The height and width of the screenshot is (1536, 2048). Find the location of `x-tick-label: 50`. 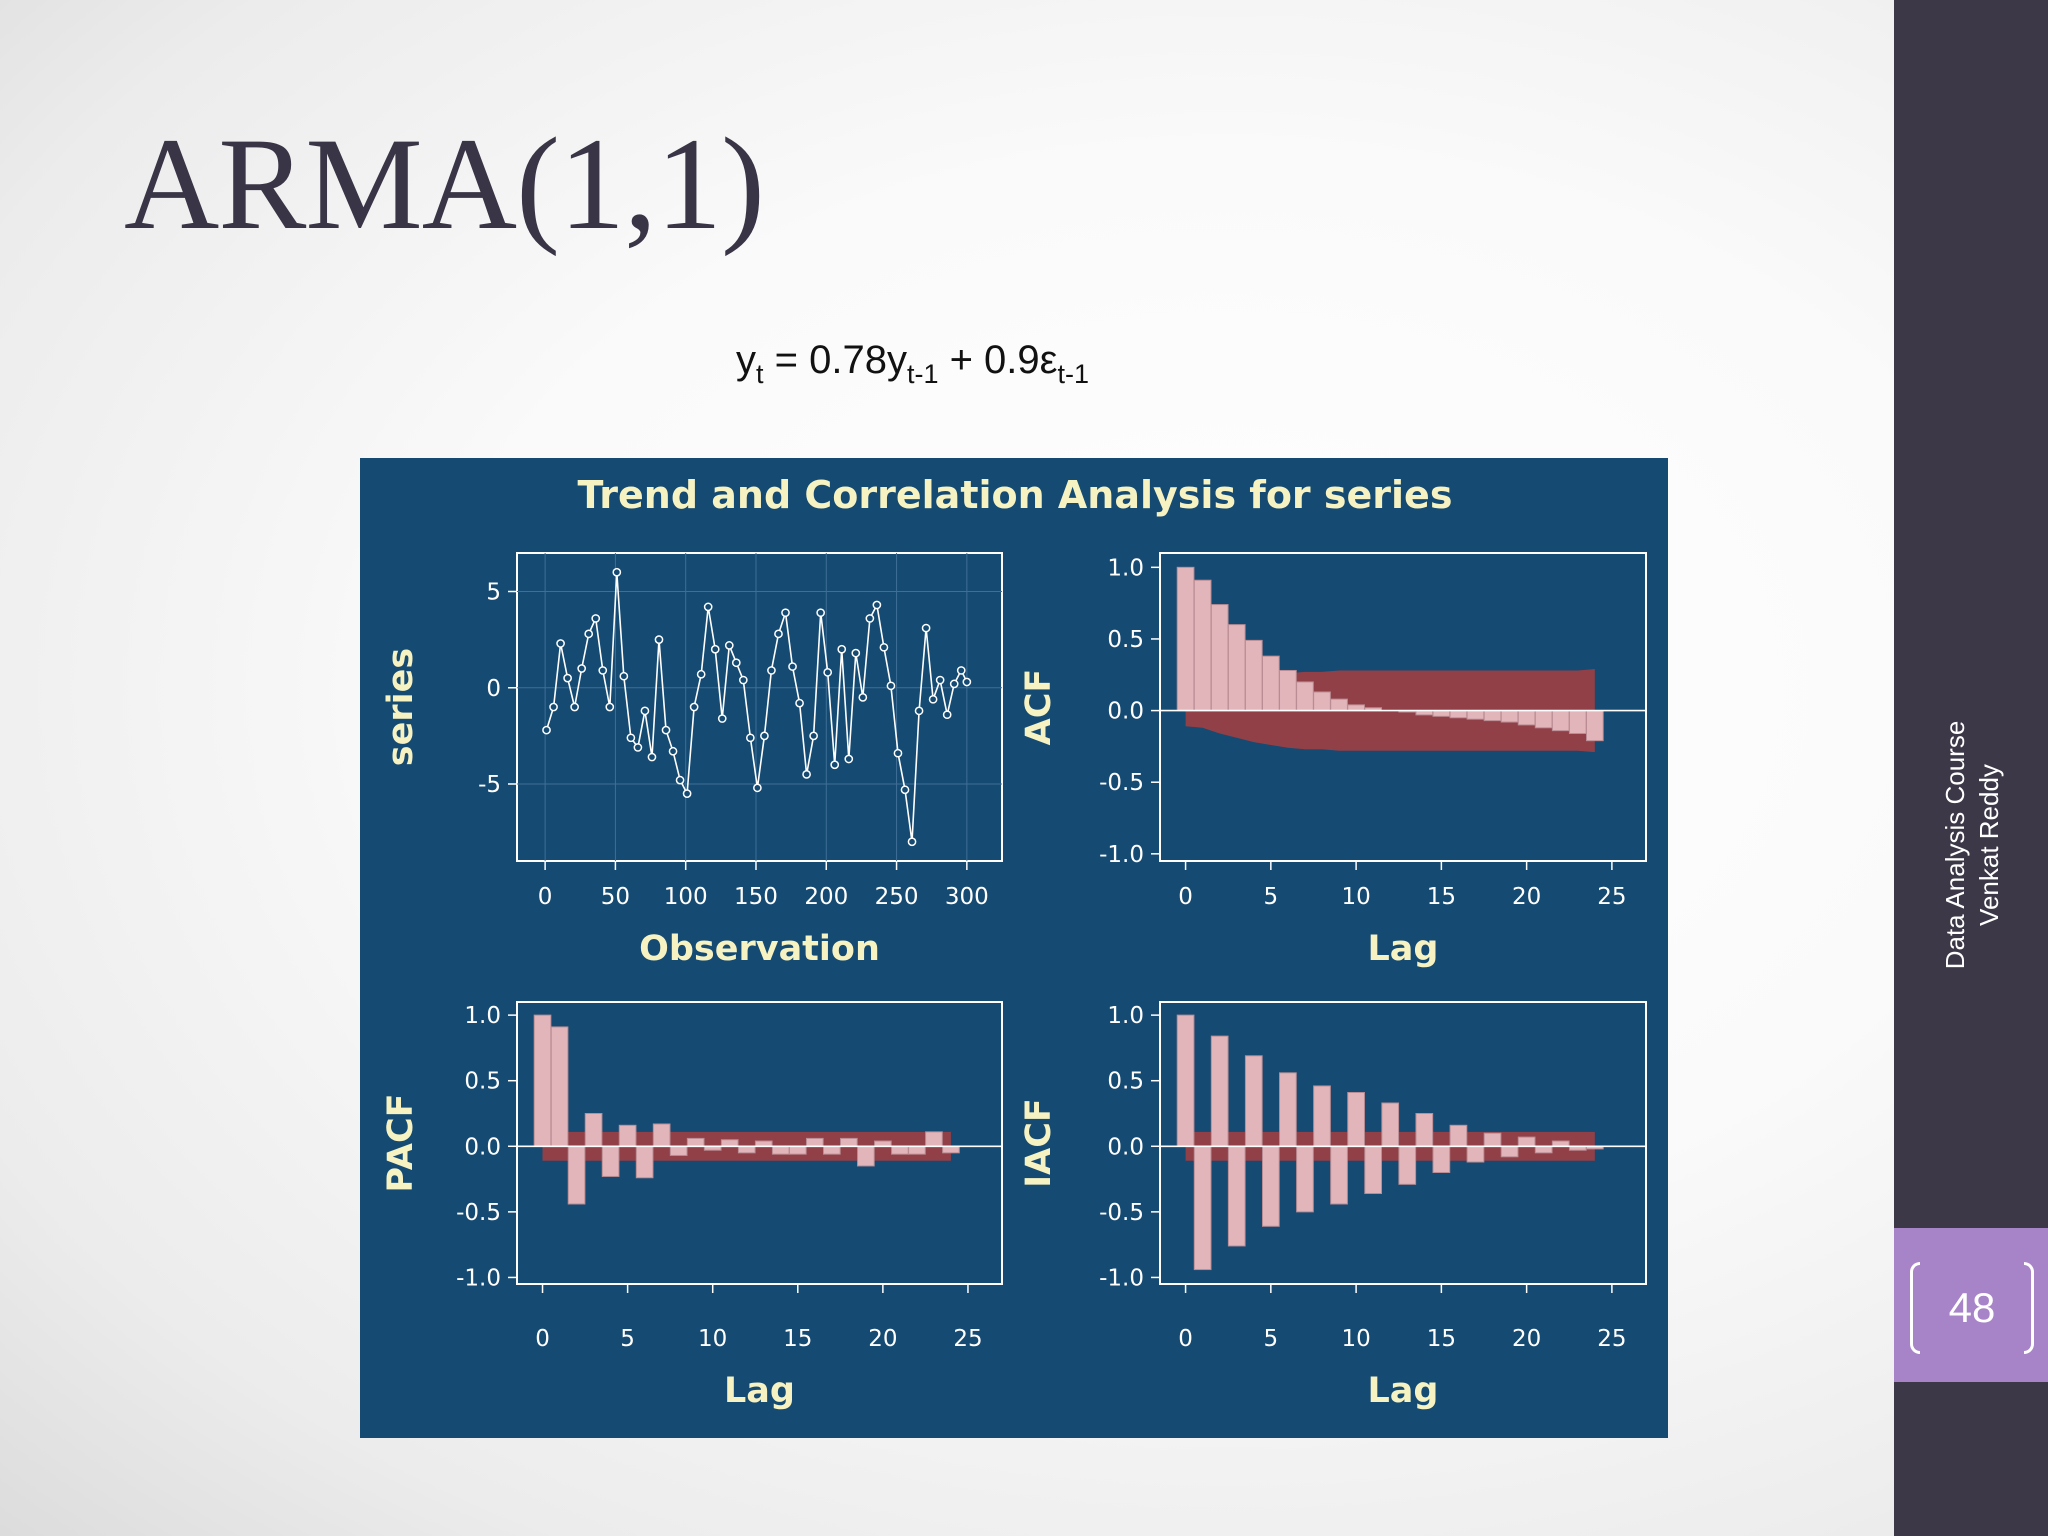

x-tick-label: 50 is located at coordinates (615, 897).